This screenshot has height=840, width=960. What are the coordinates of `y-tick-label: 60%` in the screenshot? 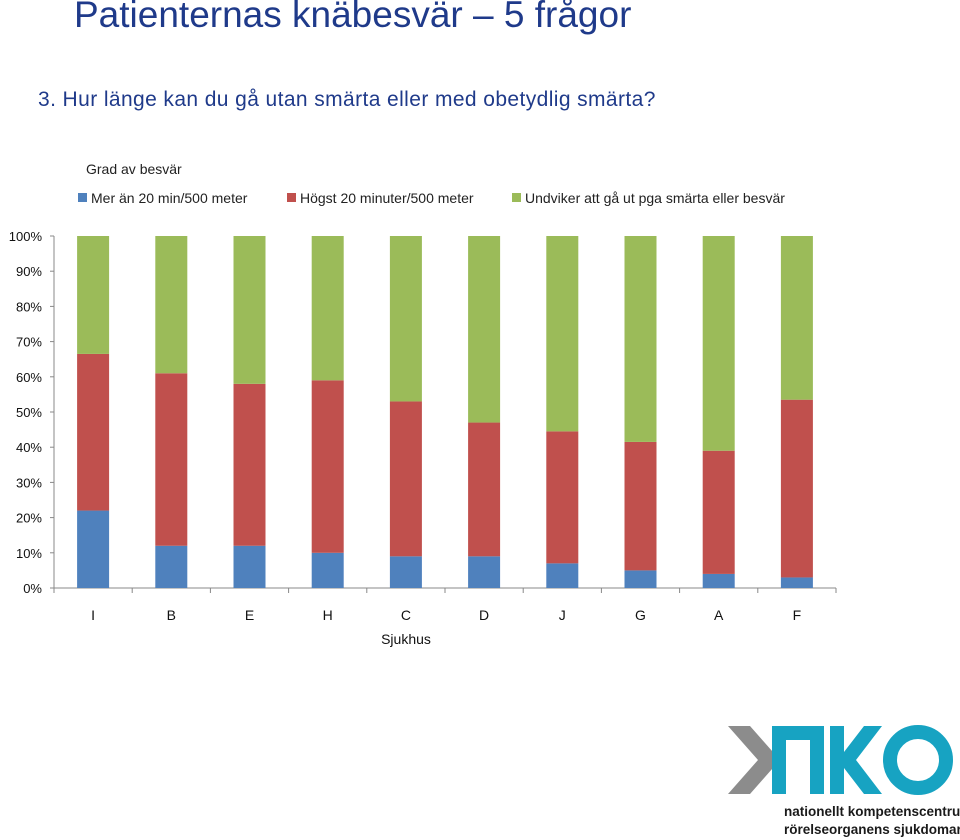 It's located at (29, 377).